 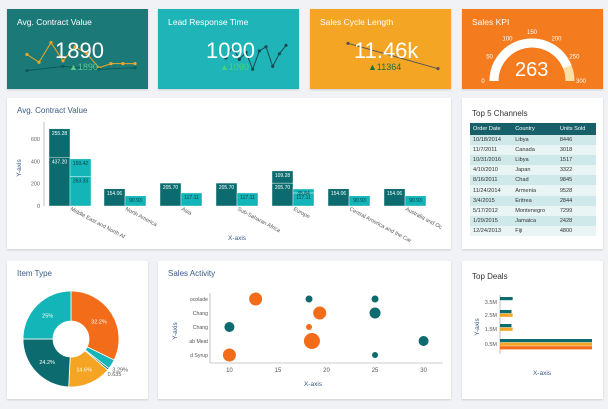 I want to click on y-tick-label: 200, so click(x=35, y=185).